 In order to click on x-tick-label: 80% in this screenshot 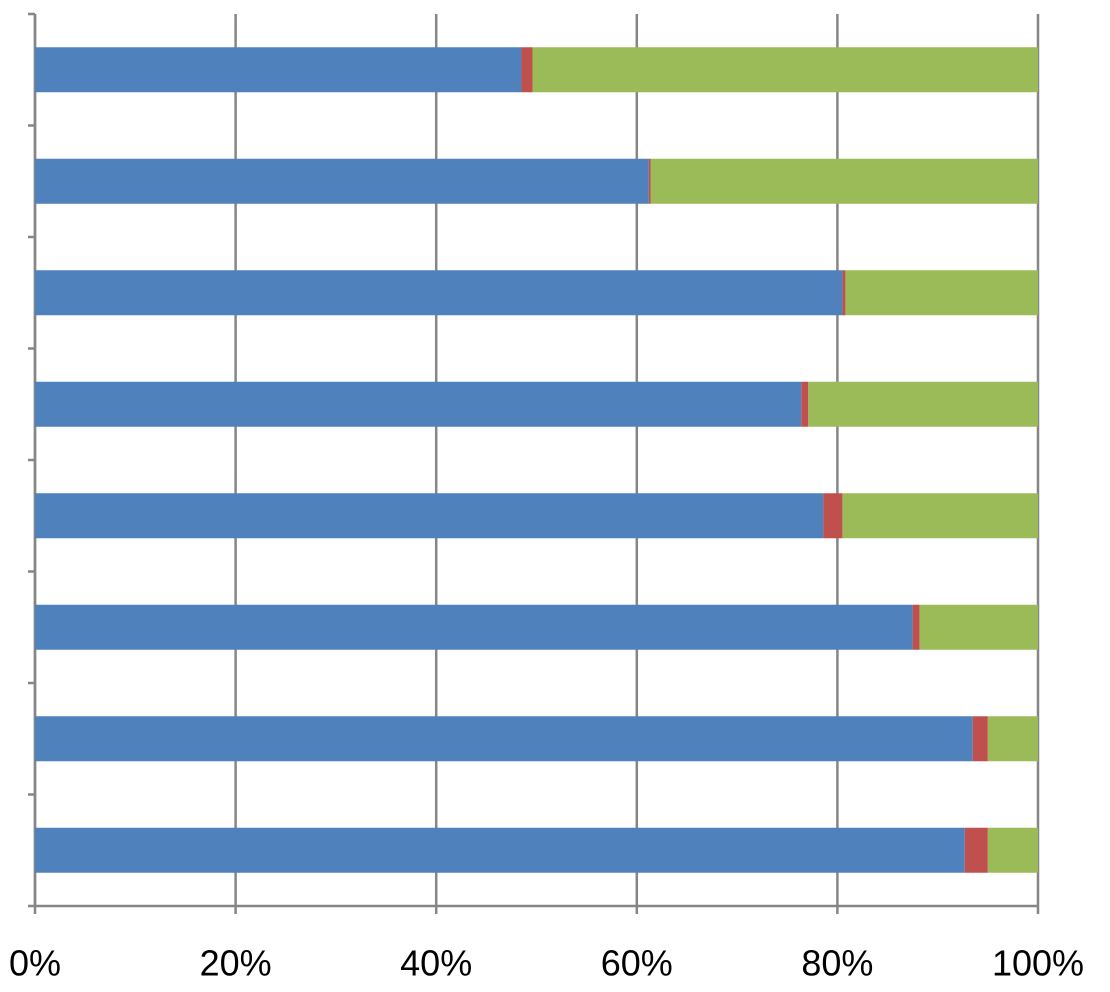, I will do `click(837, 963)`.